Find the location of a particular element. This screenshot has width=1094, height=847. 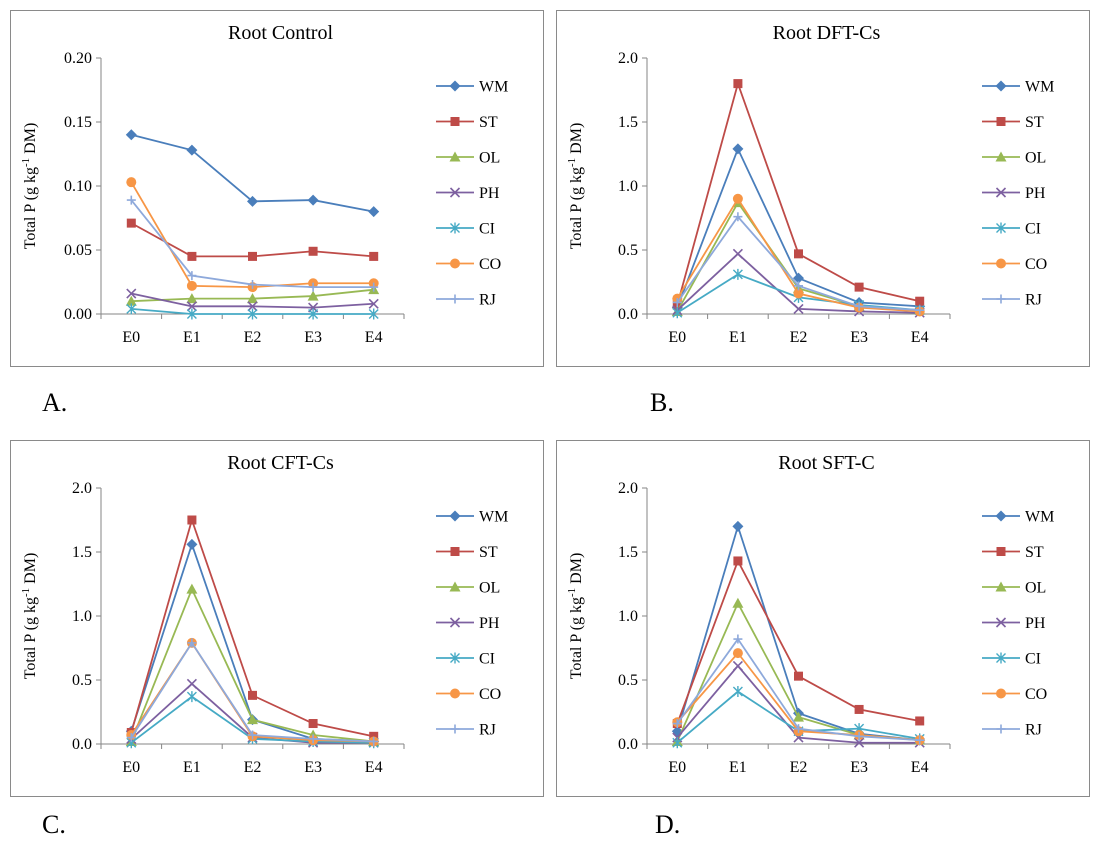

legend-label: CO is located at coordinates (1036, 694).